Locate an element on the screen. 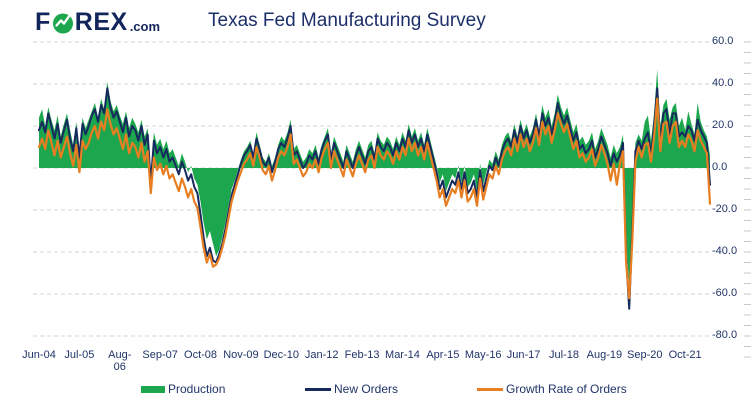 The image size is (752, 403). logo-text-f: F is located at coordinates (43, 22).